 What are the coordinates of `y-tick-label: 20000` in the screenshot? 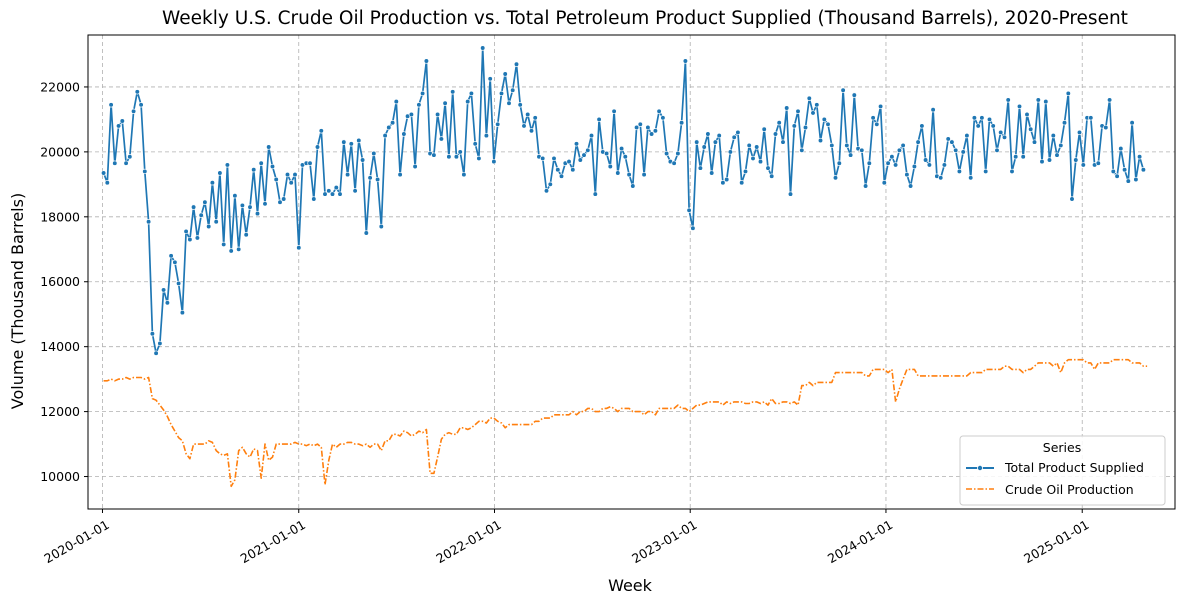 It's located at (60, 151).